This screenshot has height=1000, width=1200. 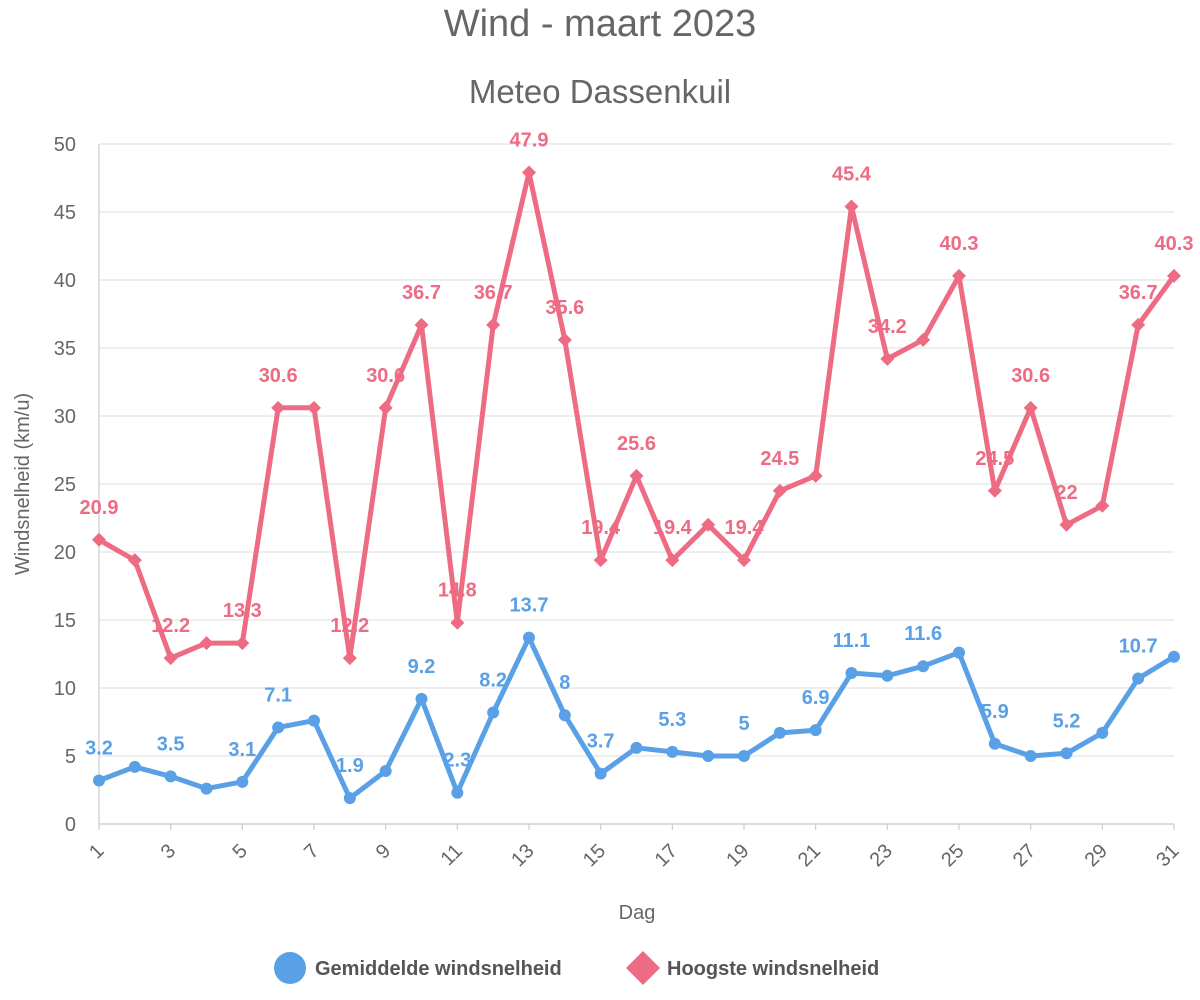 I want to click on y-tick-label: 45, so click(x=65, y=213).